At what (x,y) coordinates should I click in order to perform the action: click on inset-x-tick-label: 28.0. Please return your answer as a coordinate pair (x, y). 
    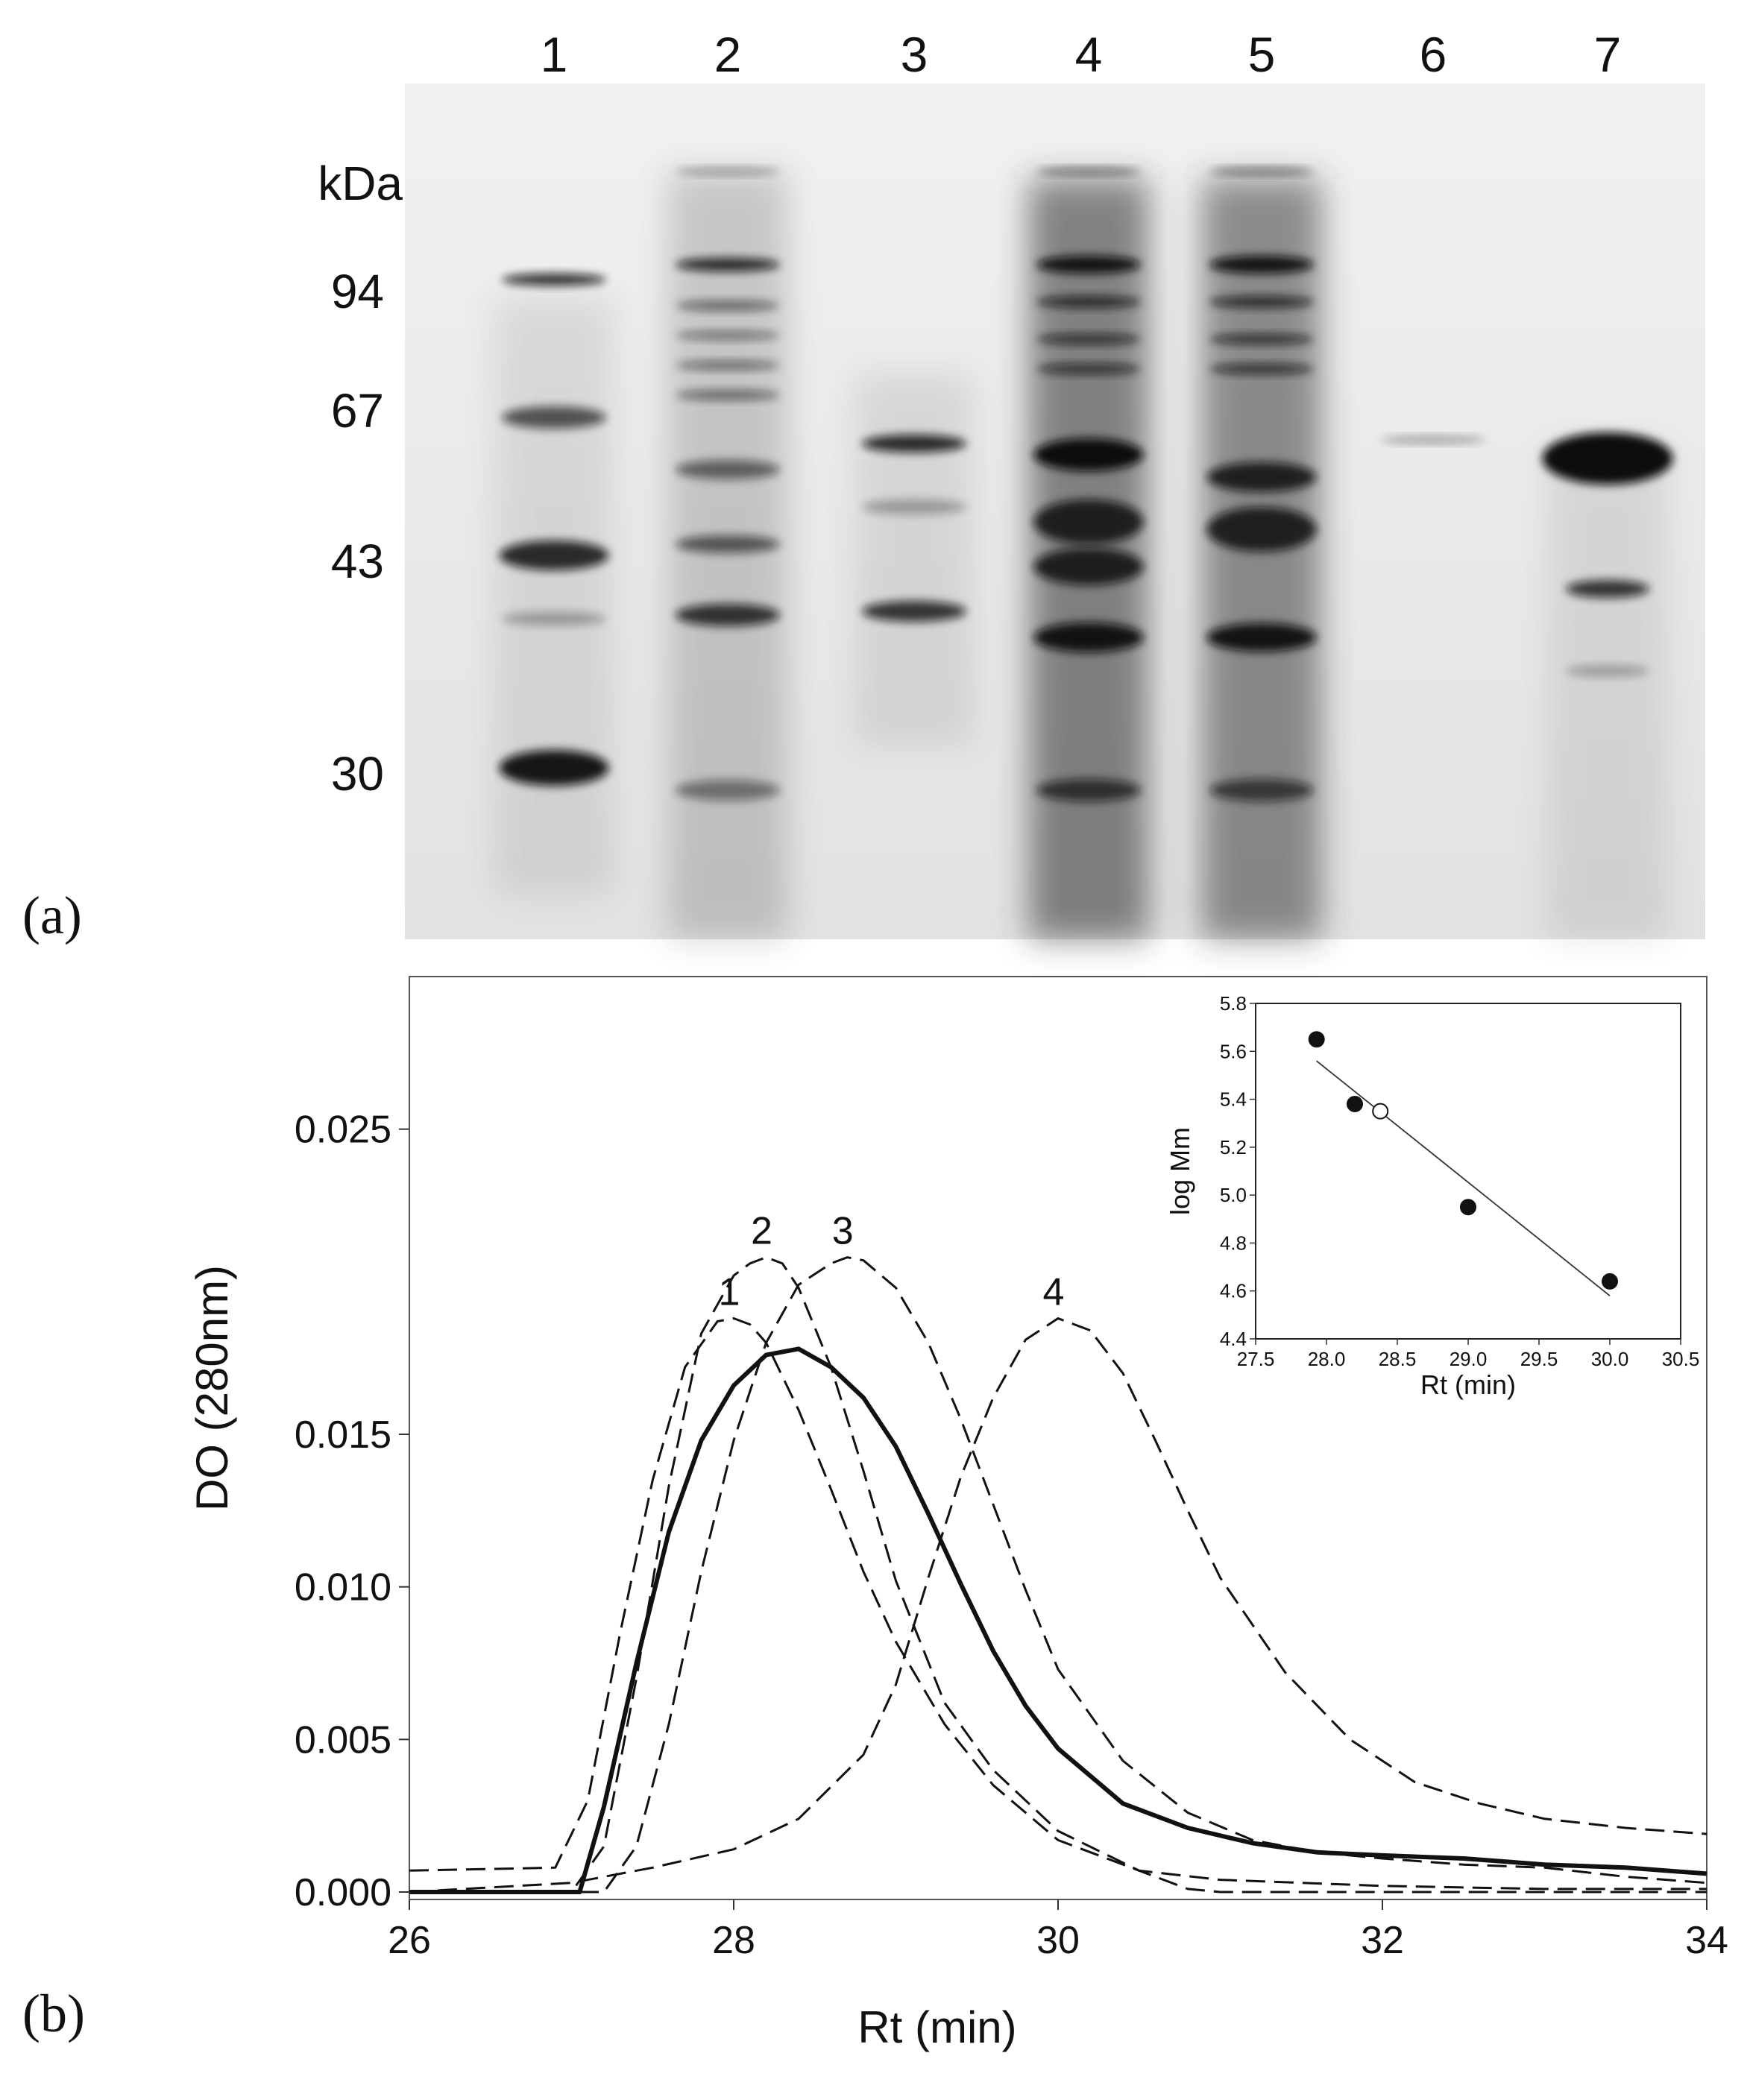
    Looking at the image, I should click on (1327, 1359).